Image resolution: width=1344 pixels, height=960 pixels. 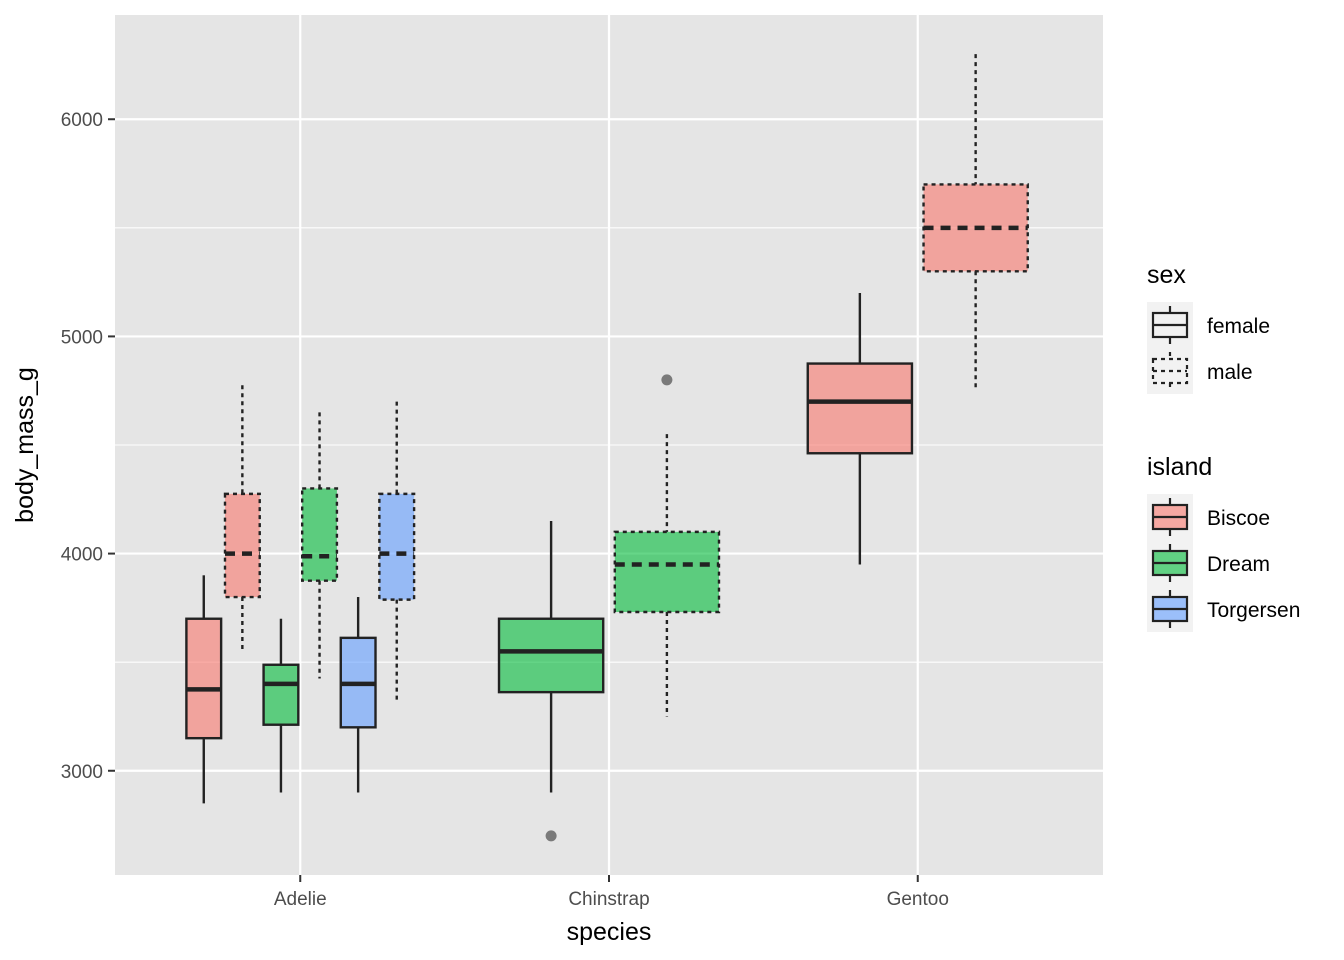 I want to click on box-chinstrap-dream-female, so click(x=551, y=681).